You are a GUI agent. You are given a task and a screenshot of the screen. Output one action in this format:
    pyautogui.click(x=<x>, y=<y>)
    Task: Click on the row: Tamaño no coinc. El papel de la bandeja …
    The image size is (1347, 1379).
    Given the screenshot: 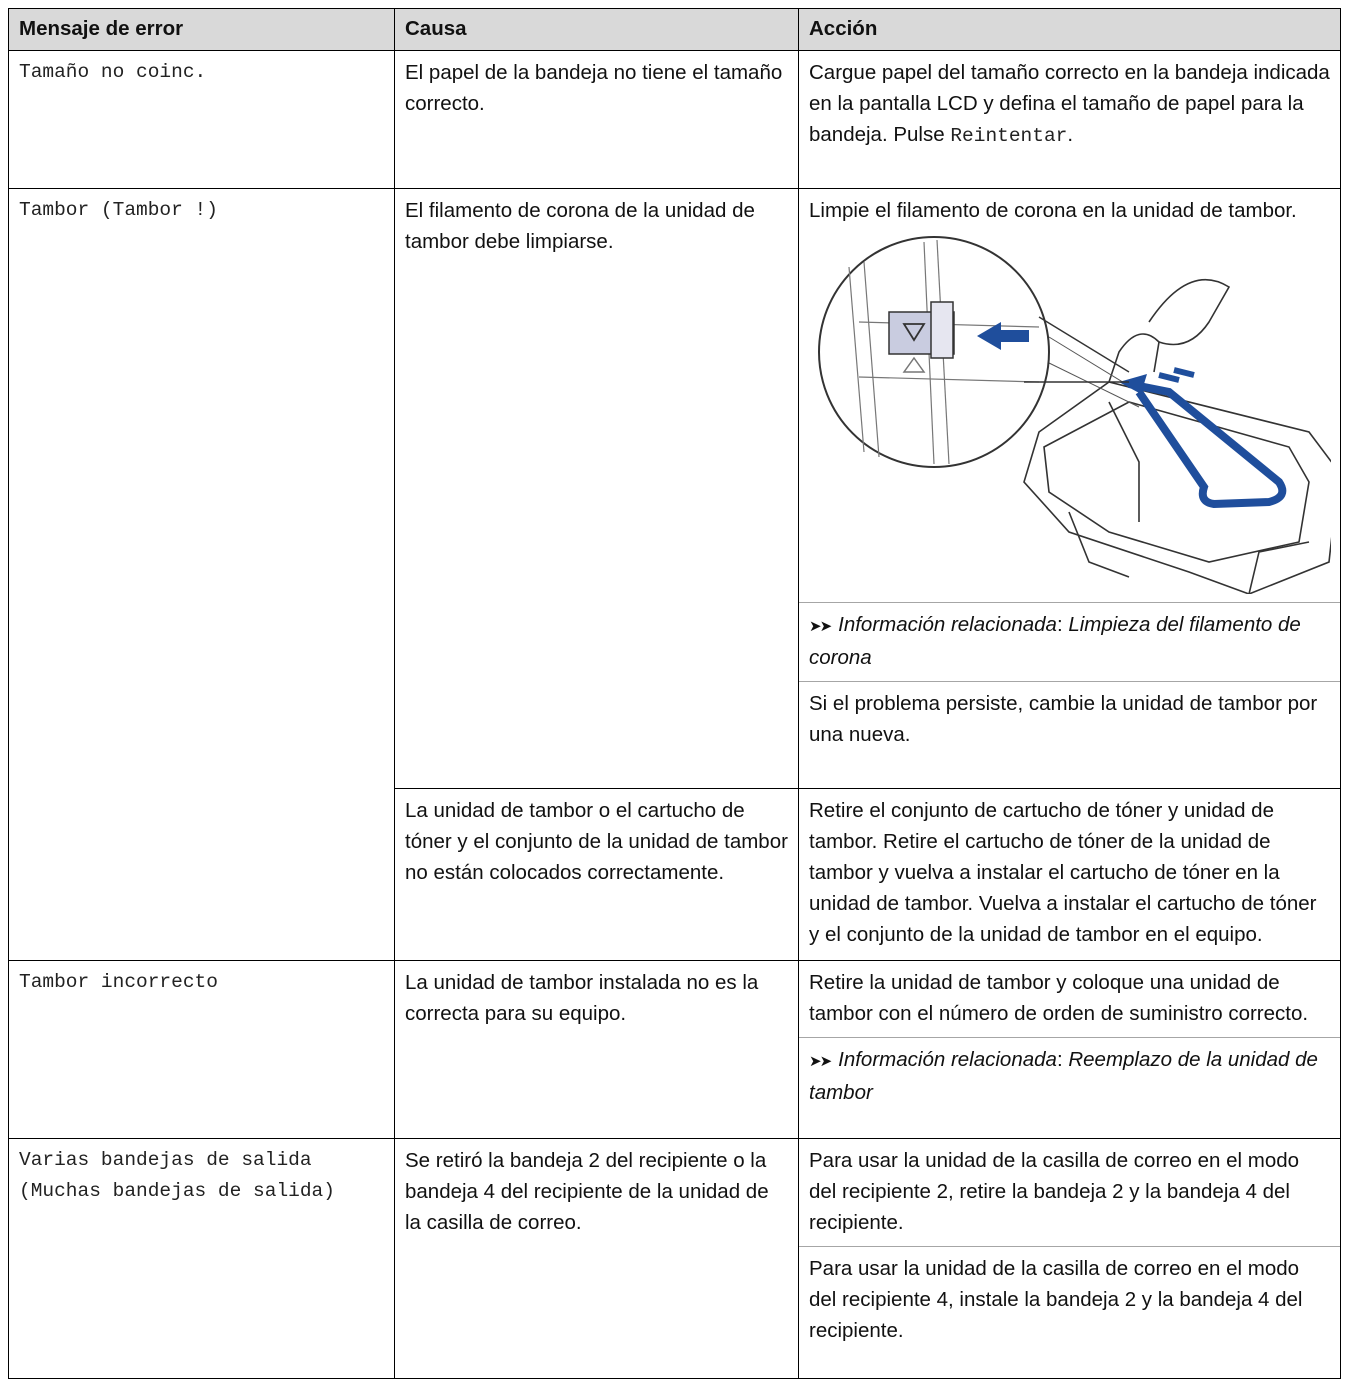 What is the action you would take?
    pyautogui.click(x=674, y=119)
    